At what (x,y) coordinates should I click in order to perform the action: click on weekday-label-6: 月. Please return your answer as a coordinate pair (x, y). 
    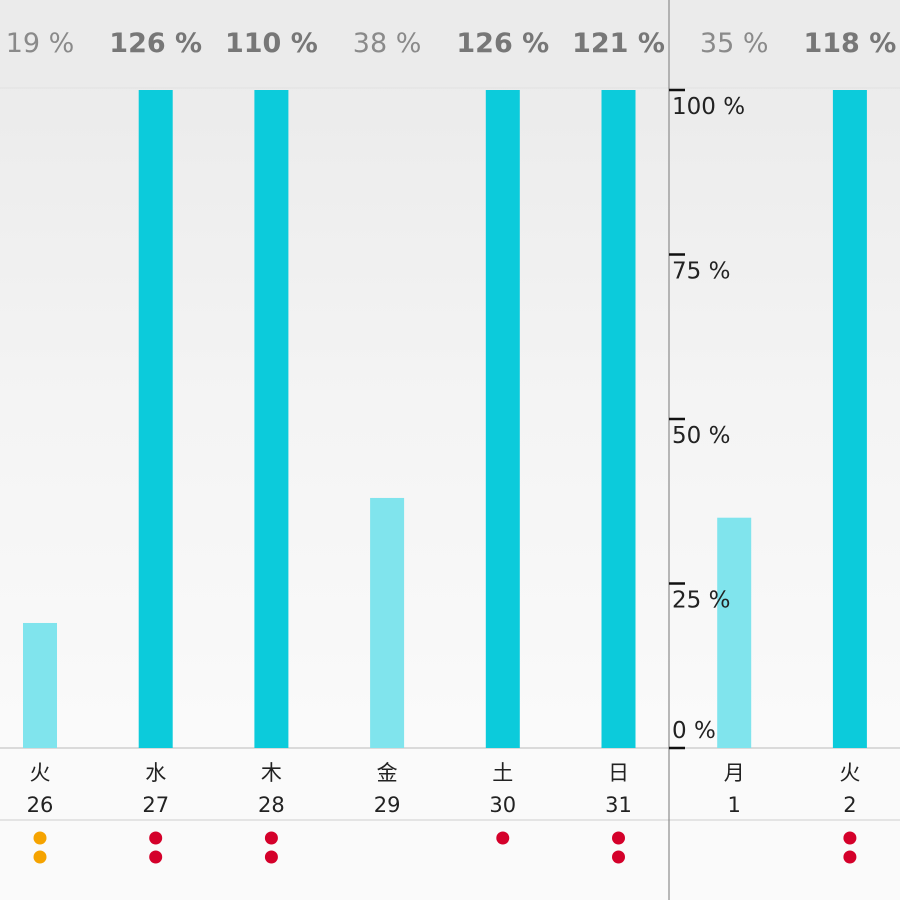
    Looking at the image, I should click on (734, 773).